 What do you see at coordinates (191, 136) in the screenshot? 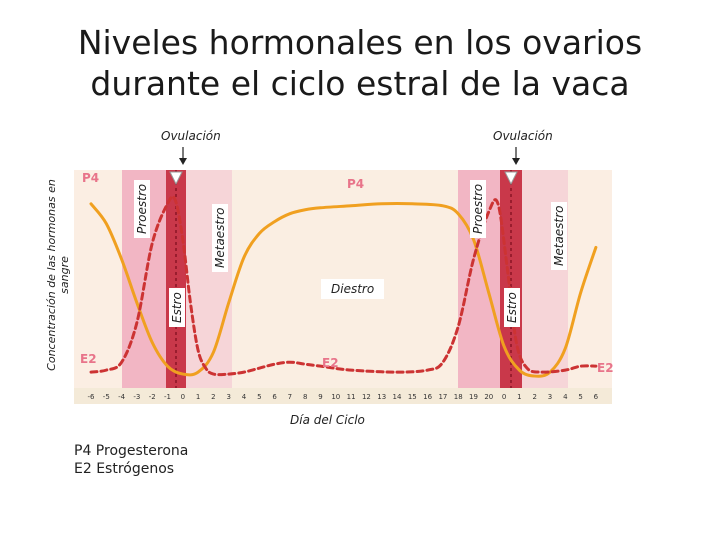
I see `ovulation-label-1: Ovulación` at bounding box center [191, 136].